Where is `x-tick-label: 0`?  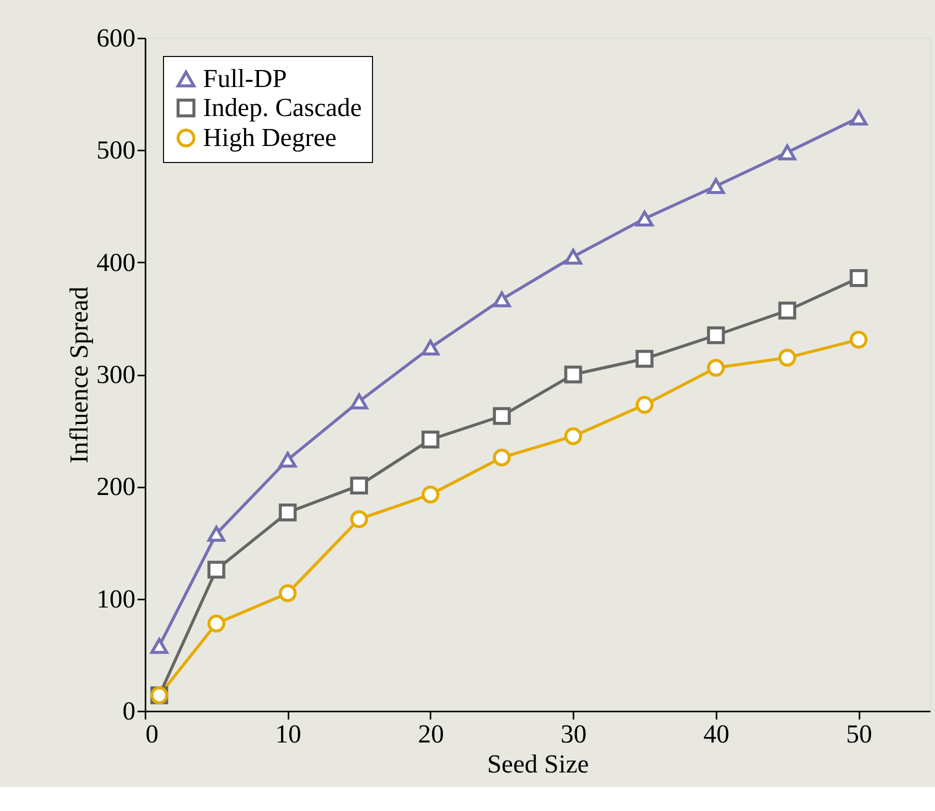 x-tick-label: 0 is located at coordinates (152, 734).